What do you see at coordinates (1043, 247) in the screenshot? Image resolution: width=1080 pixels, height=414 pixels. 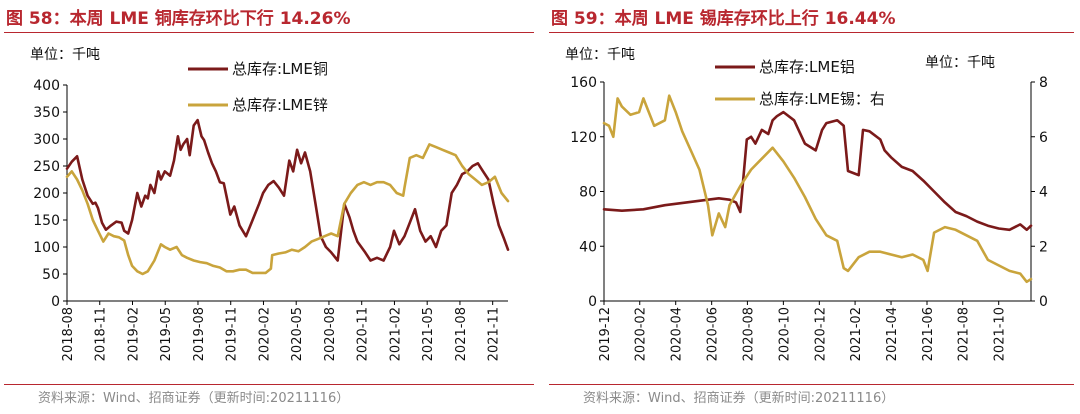 I see `y2-tick-label: 2` at bounding box center [1043, 247].